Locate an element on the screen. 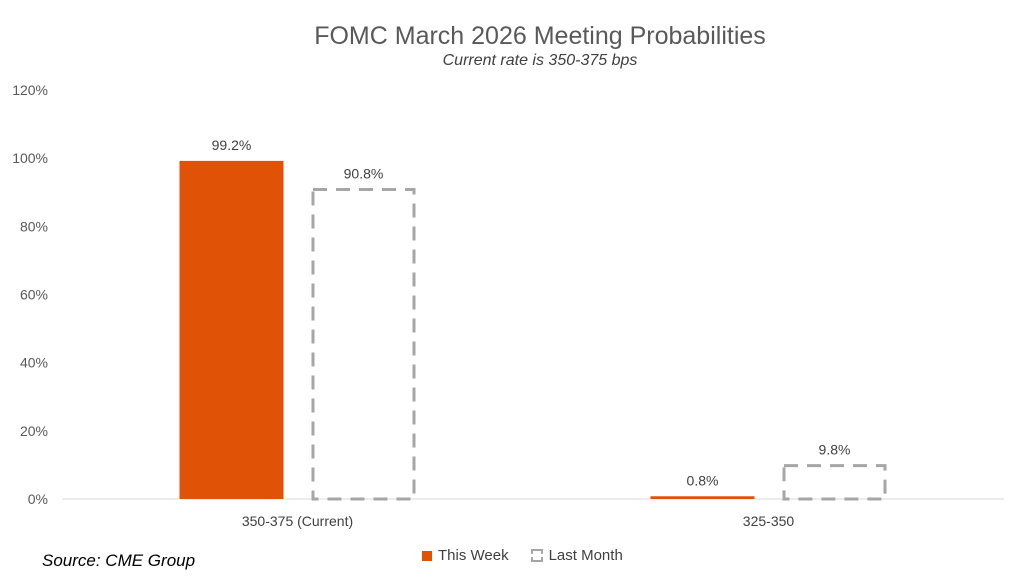  chart-title: FOMC March 2026 Meeting Probabilities is located at coordinates (540, 36).